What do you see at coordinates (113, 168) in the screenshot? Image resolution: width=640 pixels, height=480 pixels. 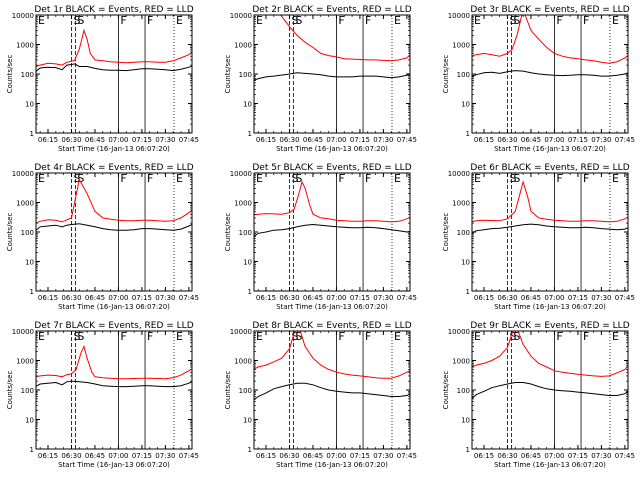 I see `chart-title: Det 4r BLACK = Events, RED = LLD` at bounding box center [113, 168].